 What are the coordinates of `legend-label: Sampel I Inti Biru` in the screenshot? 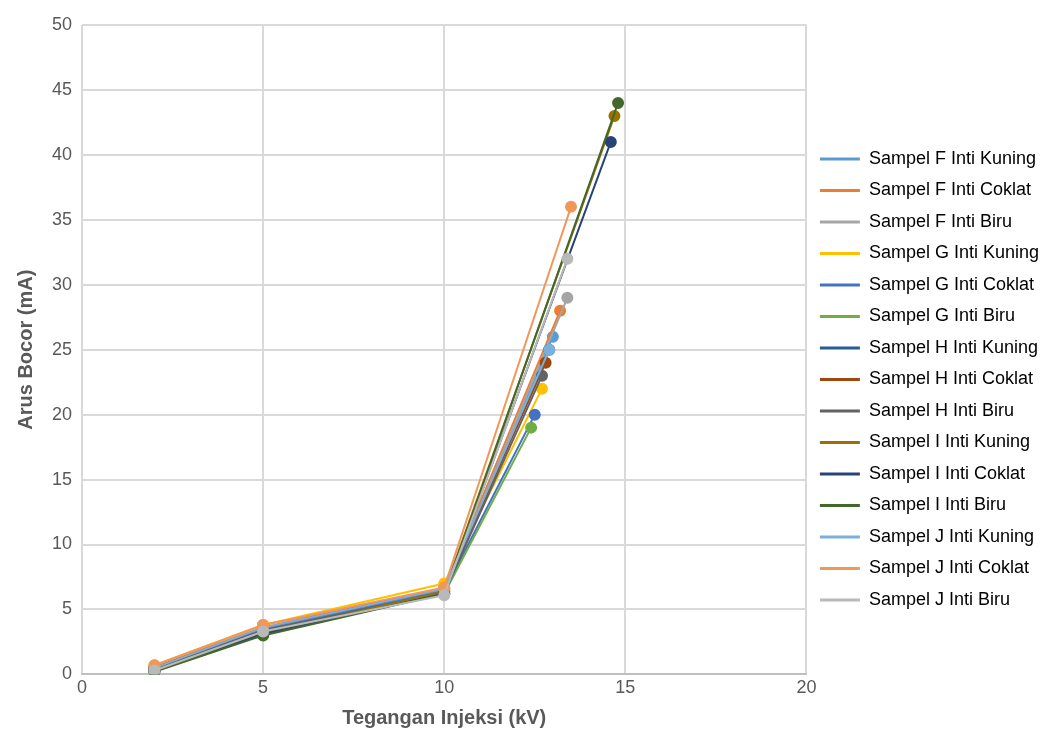 It's located at (937, 504).